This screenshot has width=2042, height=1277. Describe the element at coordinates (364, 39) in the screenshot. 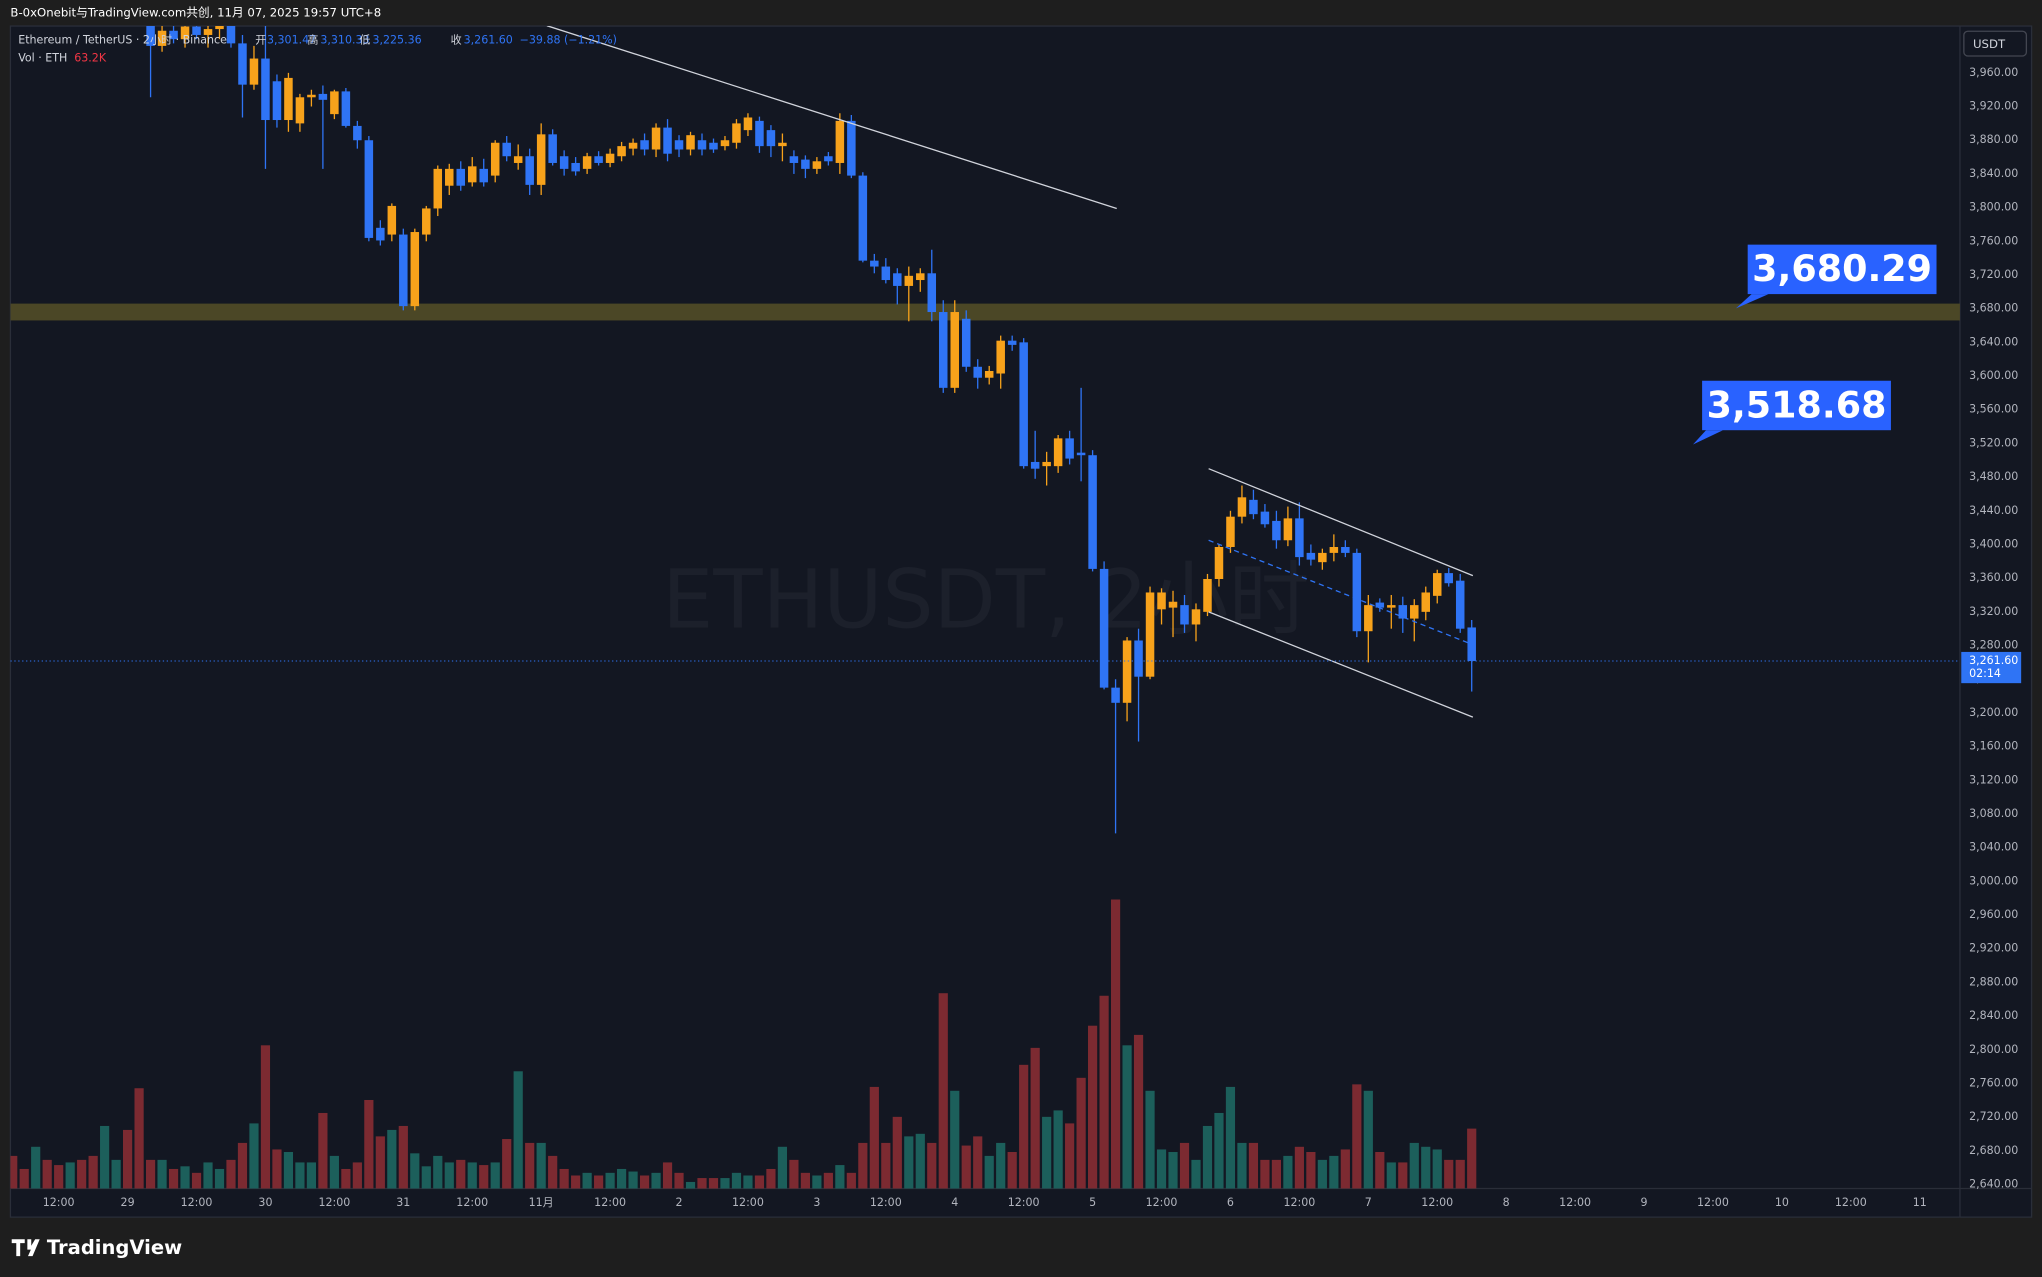

I see `legend-label: 低` at that location.